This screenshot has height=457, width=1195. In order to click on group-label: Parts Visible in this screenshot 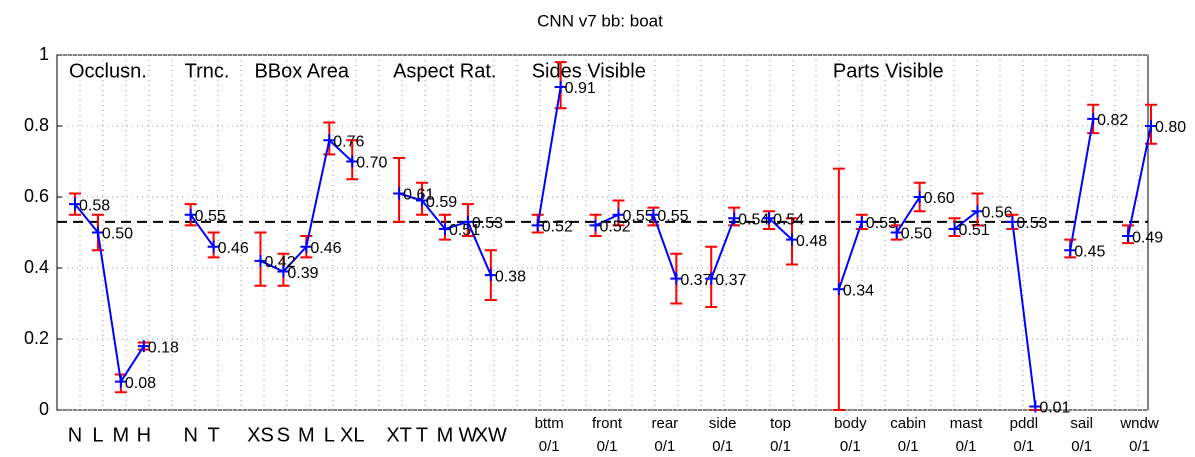, I will do `click(888, 71)`.